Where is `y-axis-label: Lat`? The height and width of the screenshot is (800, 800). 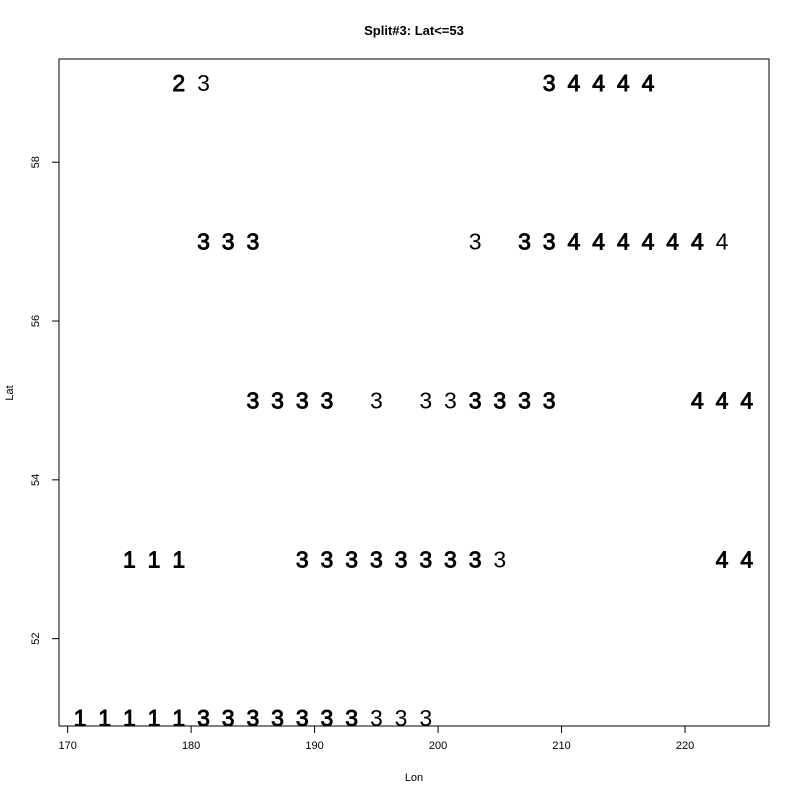 y-axis-label: Lat is located at coordinates (10, 392).